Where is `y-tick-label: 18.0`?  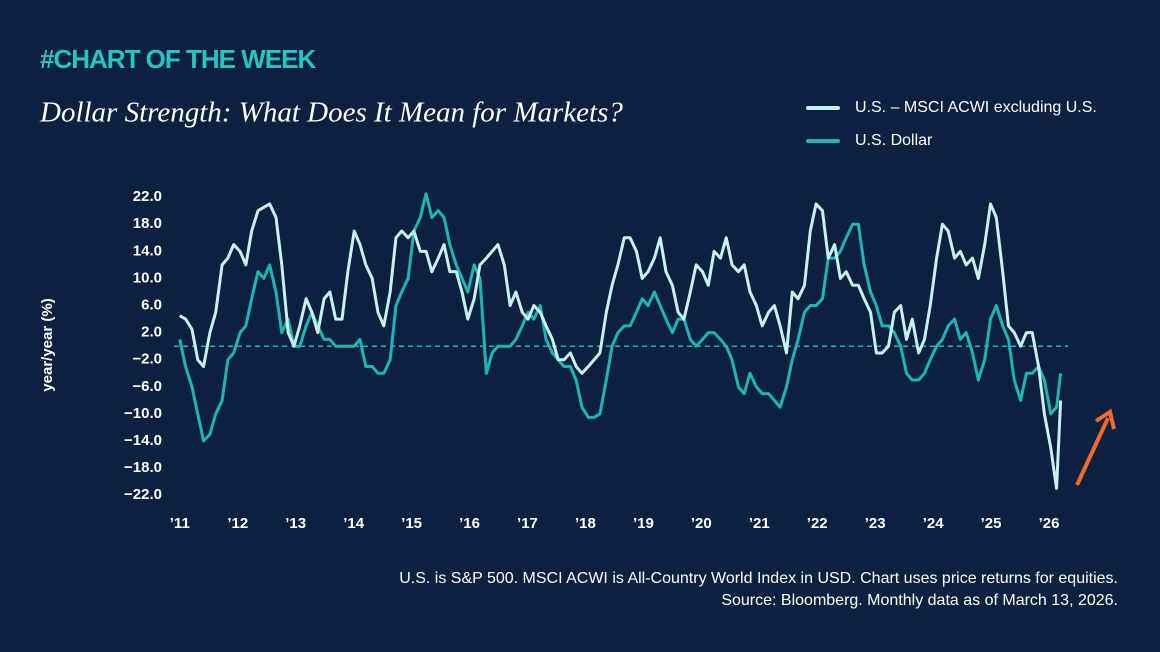
y-tick-label: 18.0 is located at coordinates (147, 223).